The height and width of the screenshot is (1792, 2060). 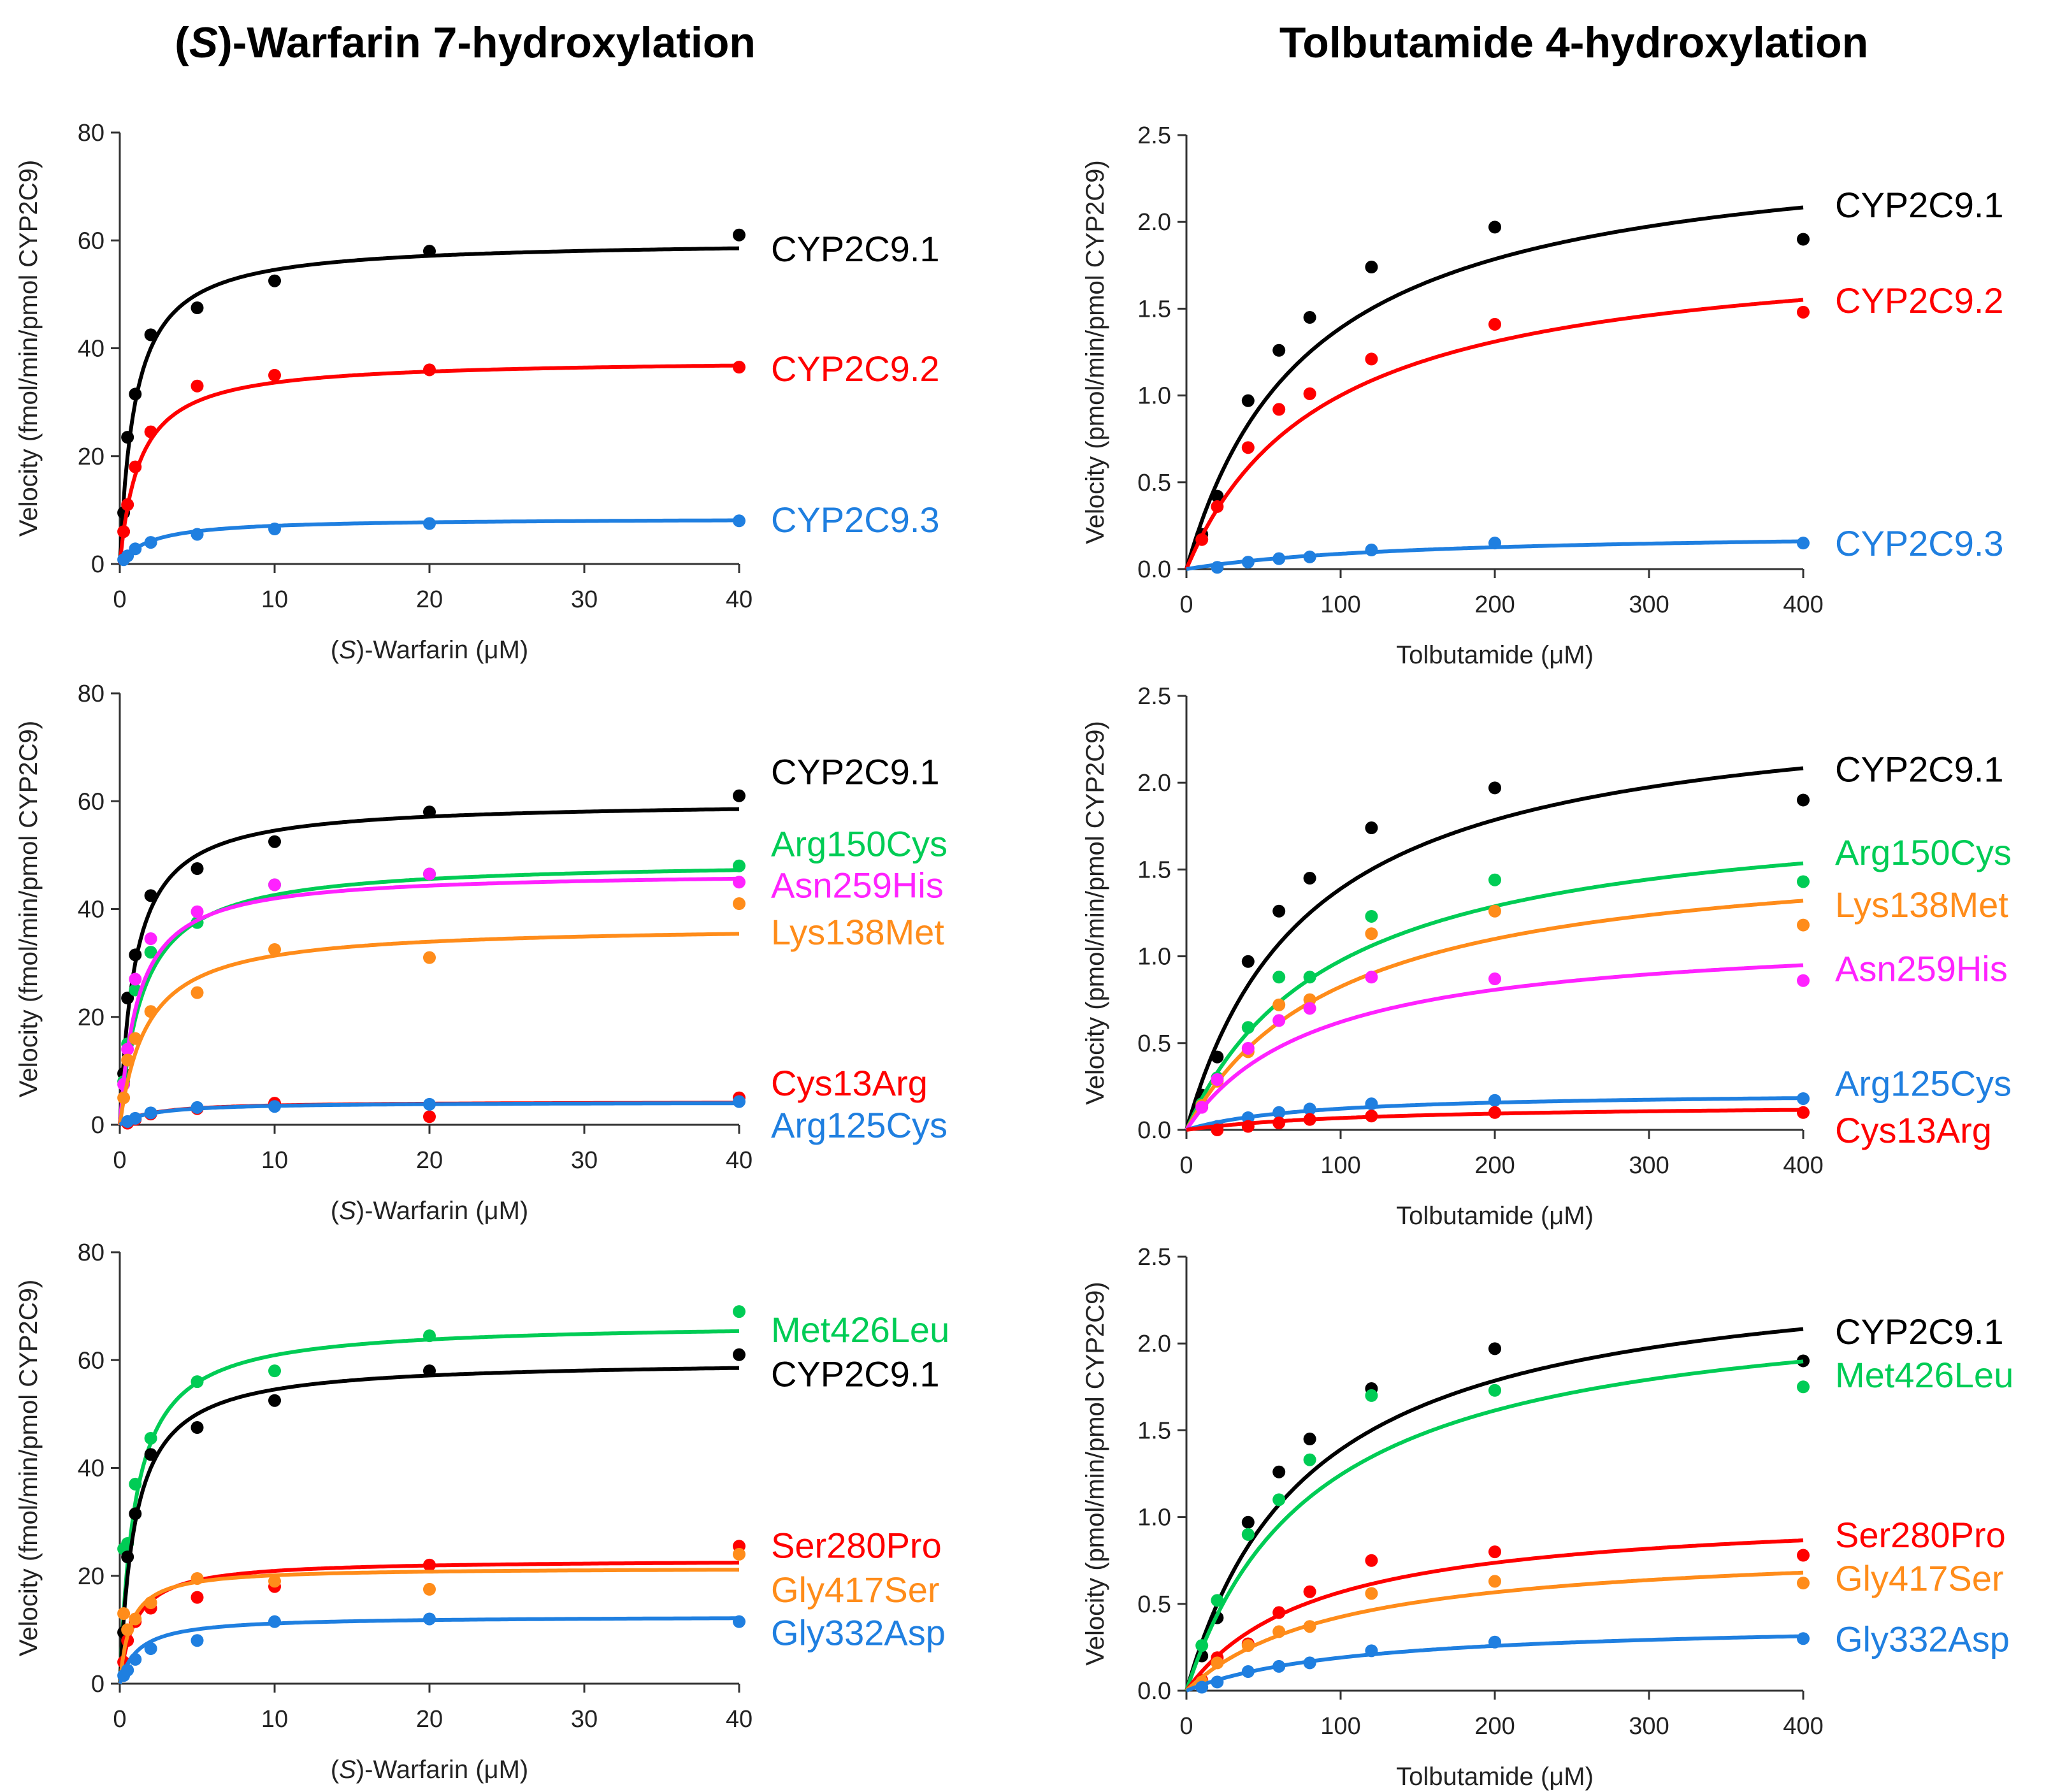 I want to click on series-Gly417Ser, so click(x=431, y=1616).